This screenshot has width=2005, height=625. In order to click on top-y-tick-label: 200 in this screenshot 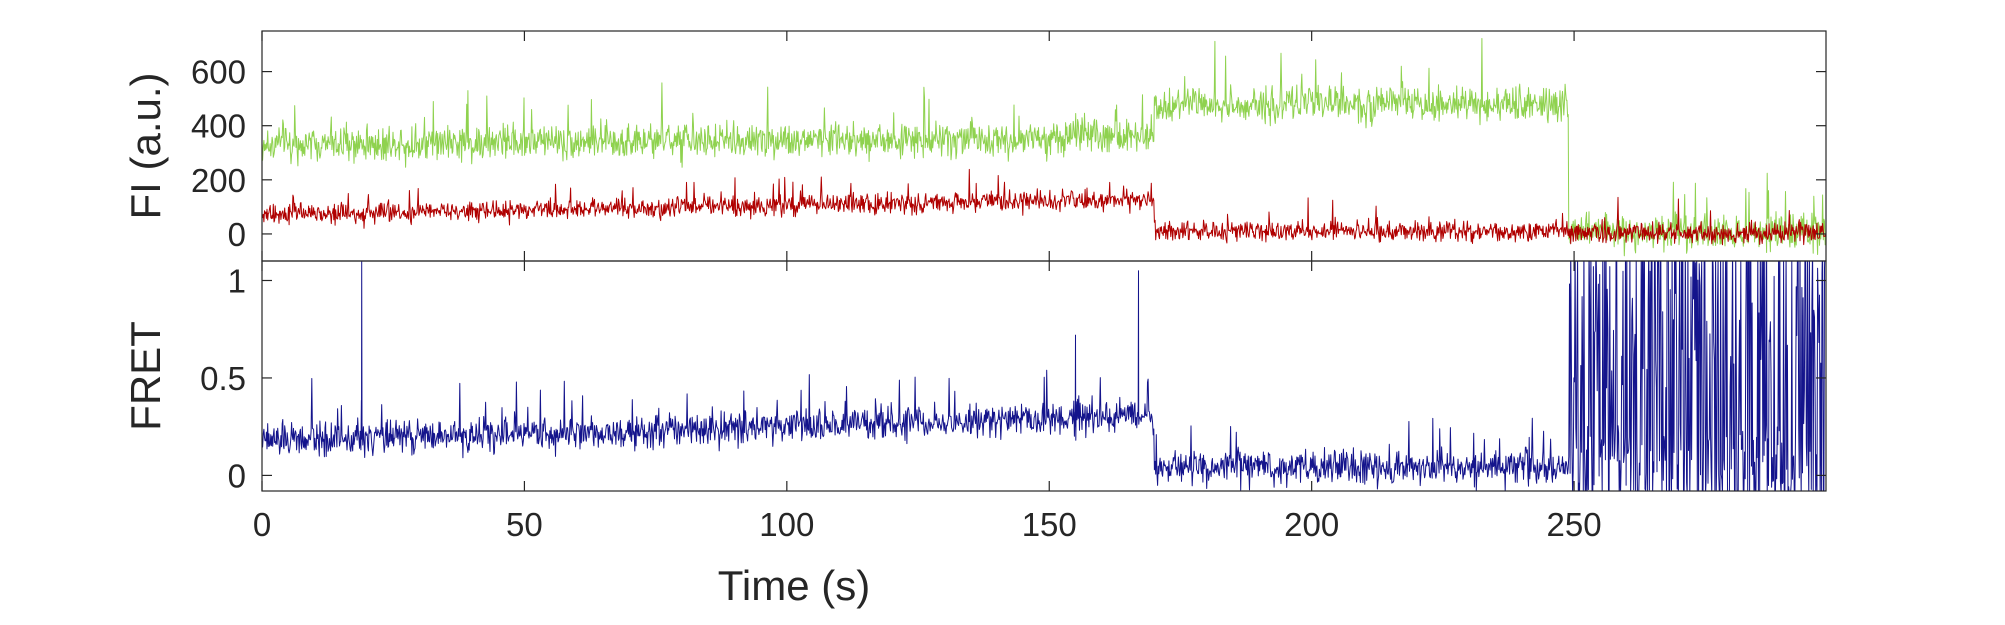, I will do `click(218, 180)`.